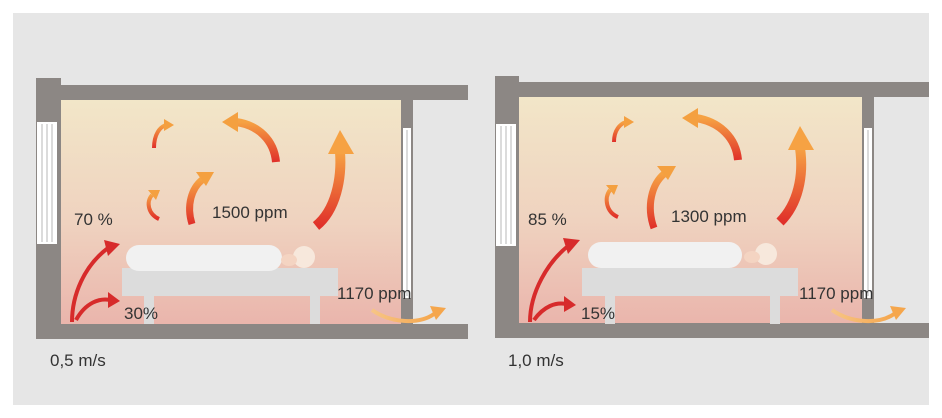 The image size is (942, 418). Describe the element at coordinates (78, 360) in the screenshot. I see `air-speed-label: 0,5 m/s` at that location.